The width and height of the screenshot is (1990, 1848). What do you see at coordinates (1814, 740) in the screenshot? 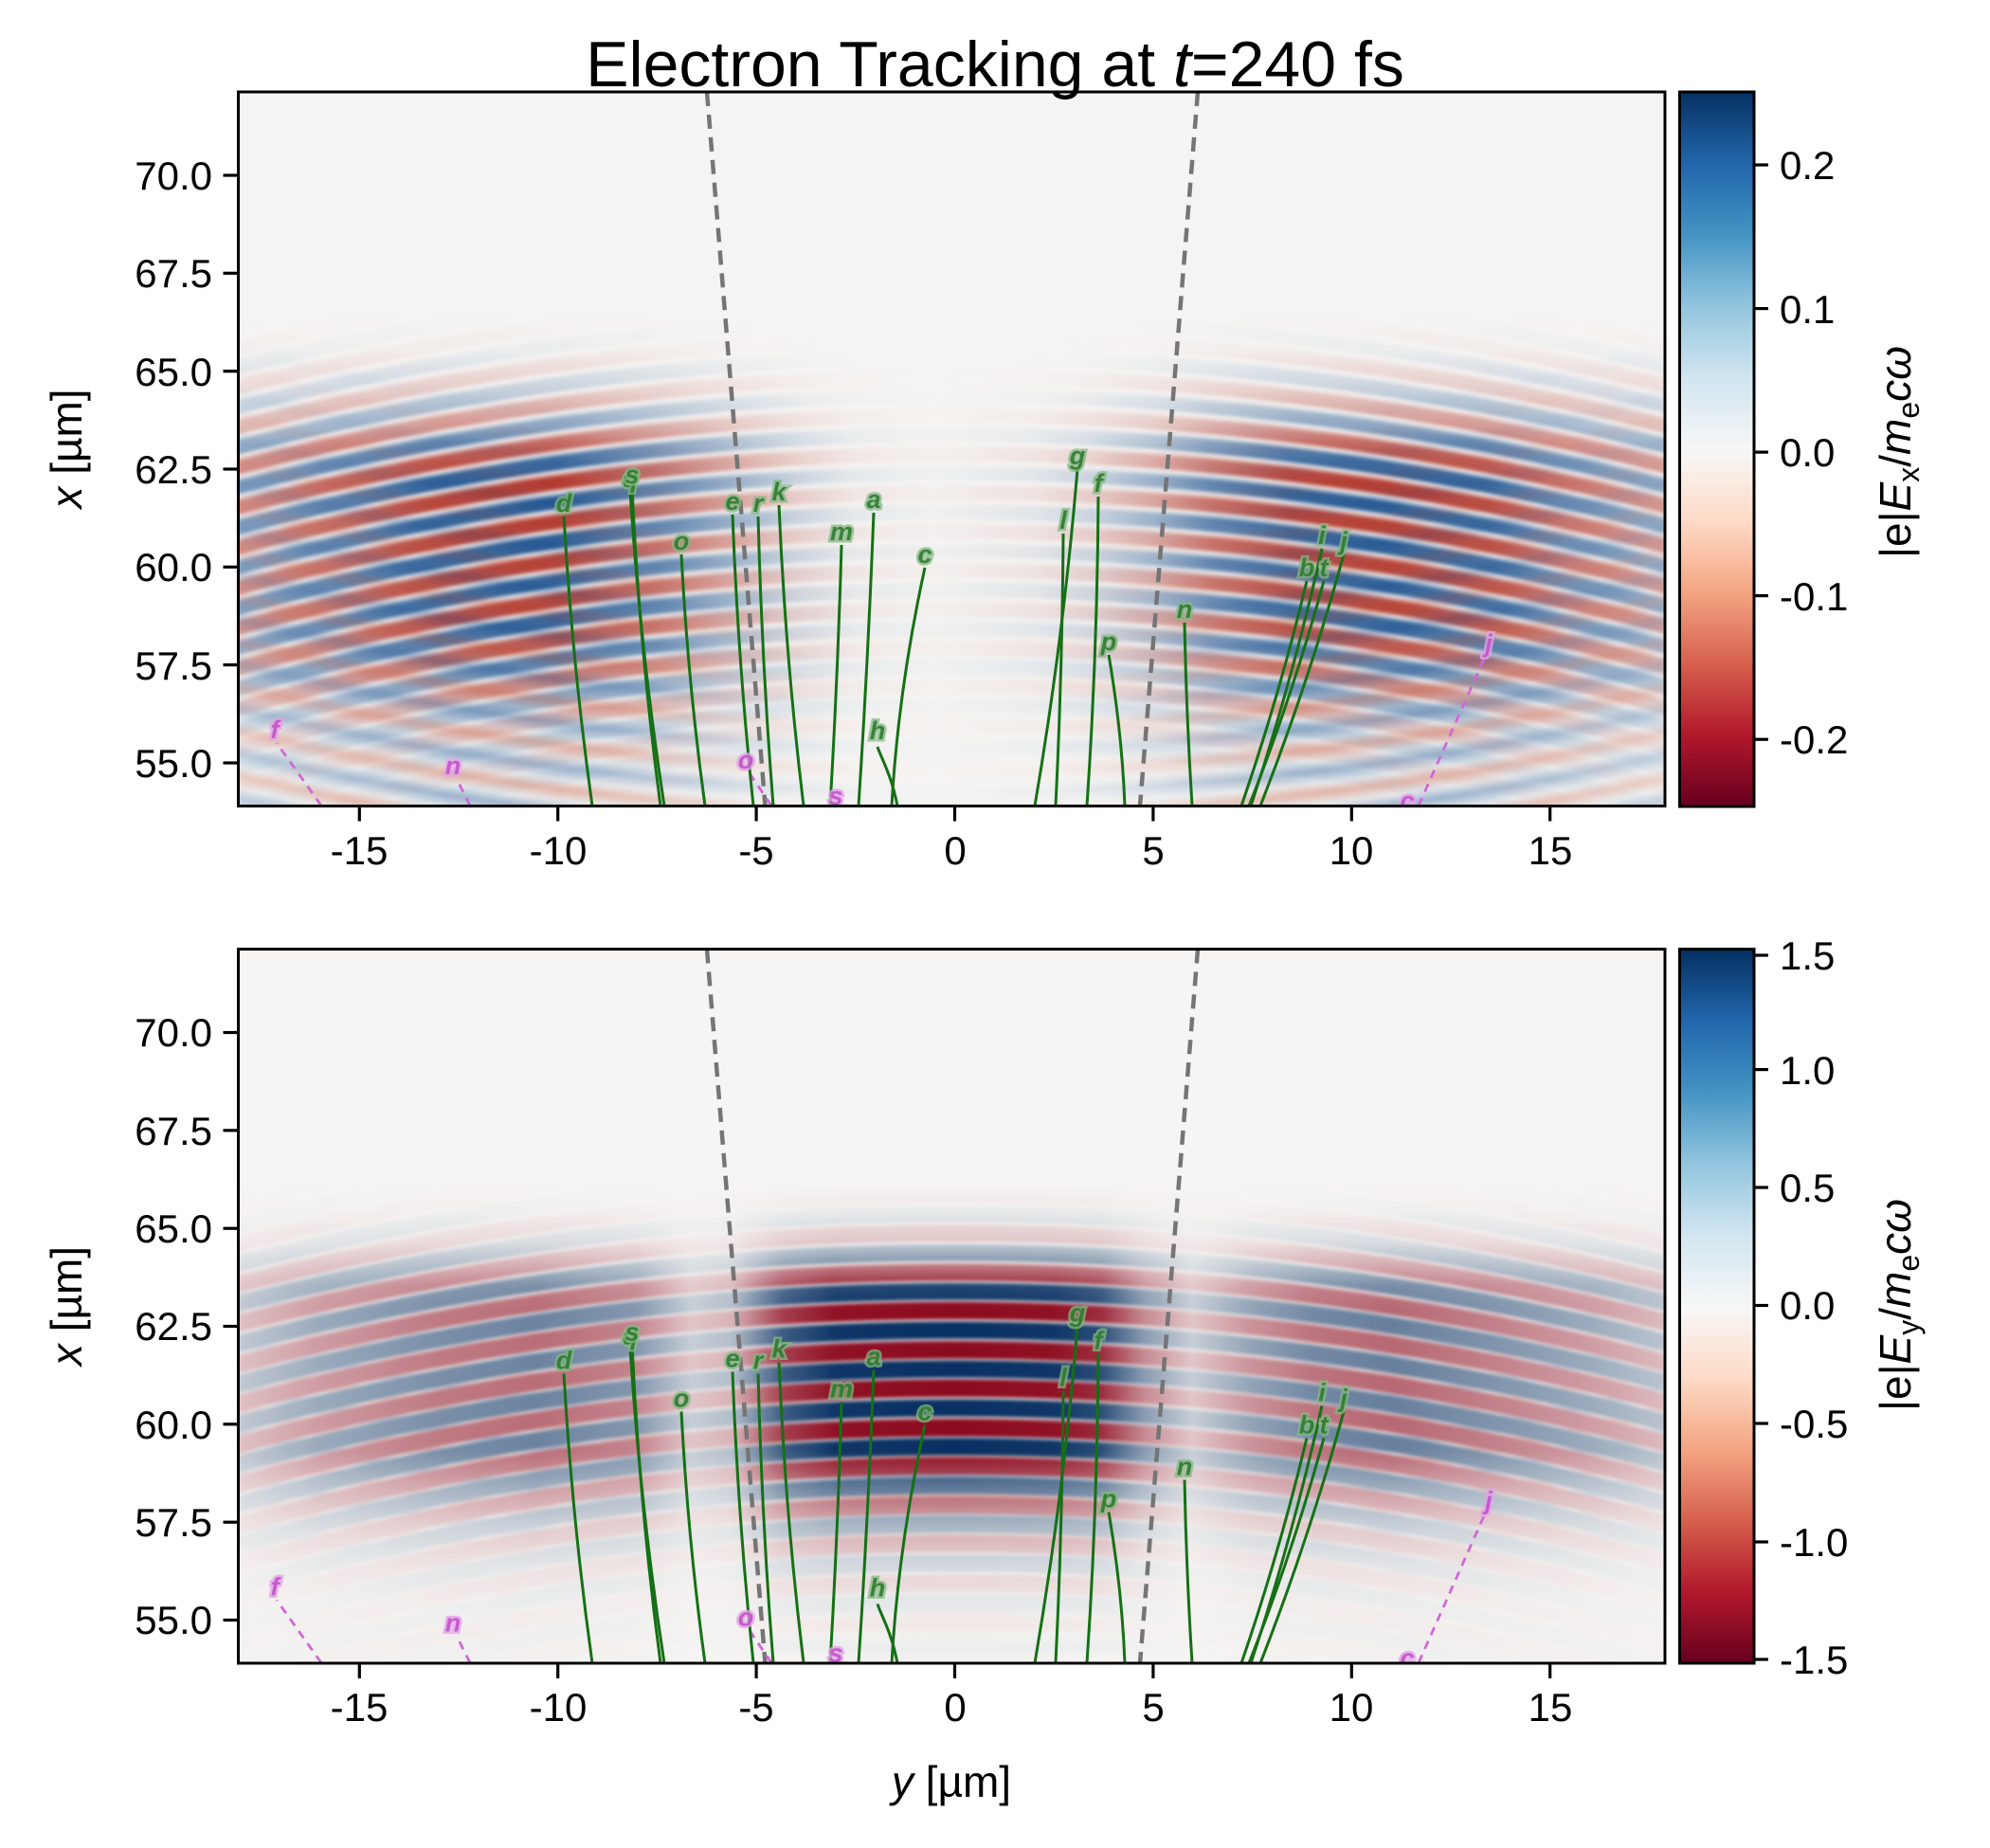
I see `svg-text: -0.2` at bounding box center [1814, 740].